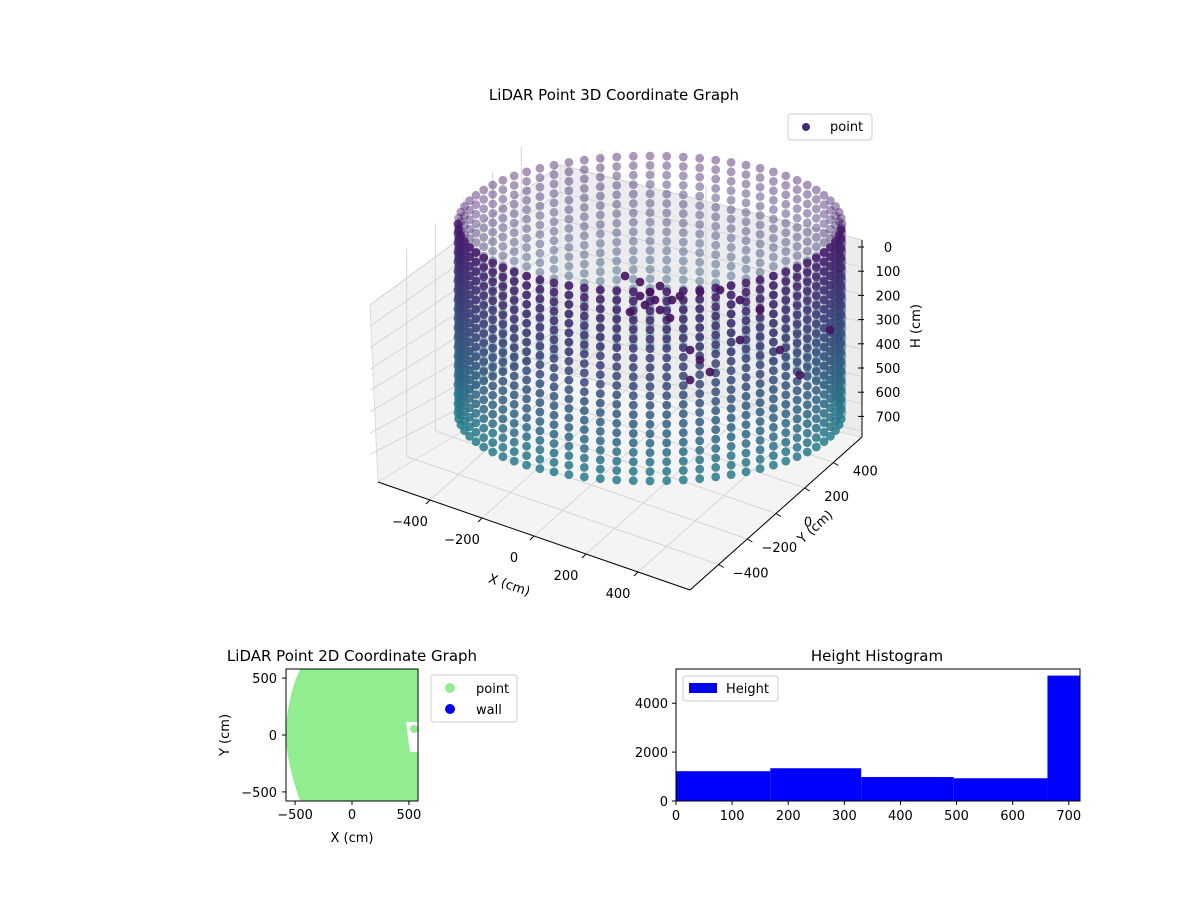 The image size is (1200, 900). Describe the element at coordinates (352, 815) in the screenshot. I see `x-tick-label-2d: 0` at that location.